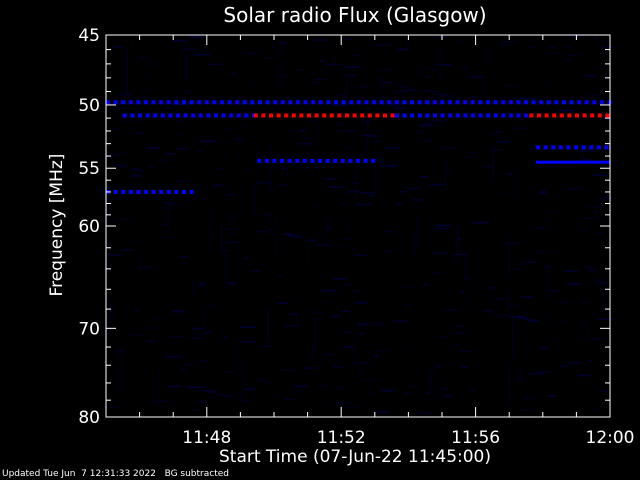 The image size is (640, 480). I want to click on y-tick-label: 60, so click(89, 227).